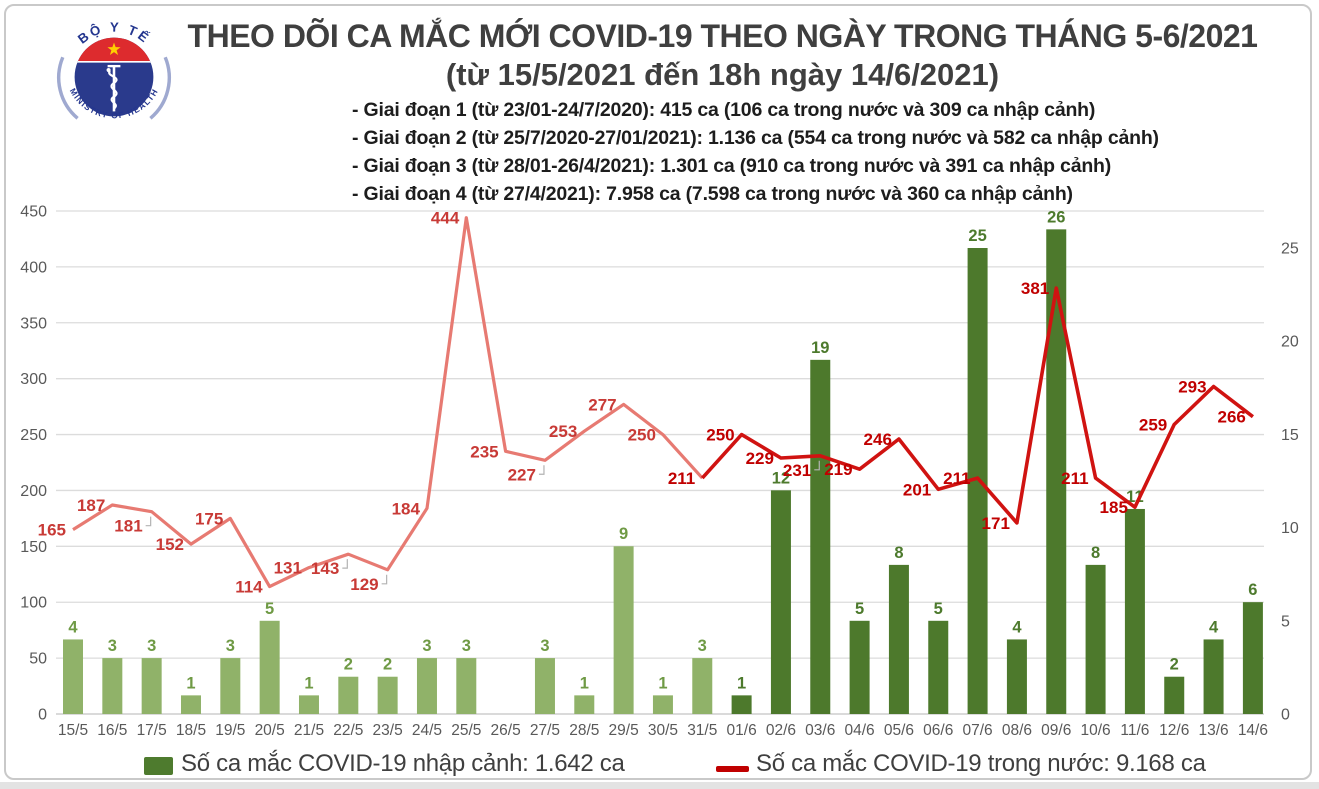 Image resolution: width=1319 pixels, height=789 pixels. Describe the element at coordinates (427, 730) in the screenshot. I see `date-label: 24/5` at that location.